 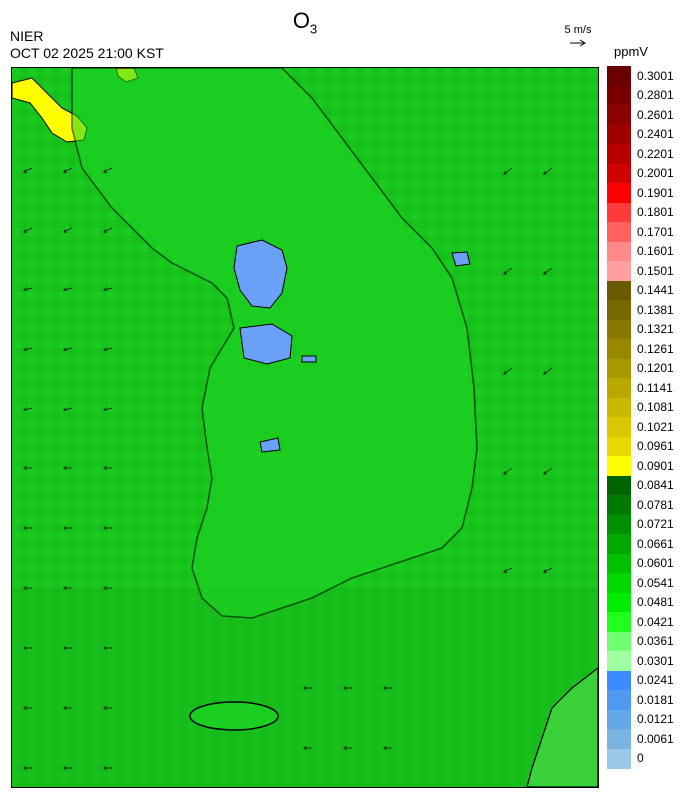 What do you see at coordinates (655, 251) in the screenshot?
I see `colorbar-tick-label: 0.1601` at bounding box center [655, 251].